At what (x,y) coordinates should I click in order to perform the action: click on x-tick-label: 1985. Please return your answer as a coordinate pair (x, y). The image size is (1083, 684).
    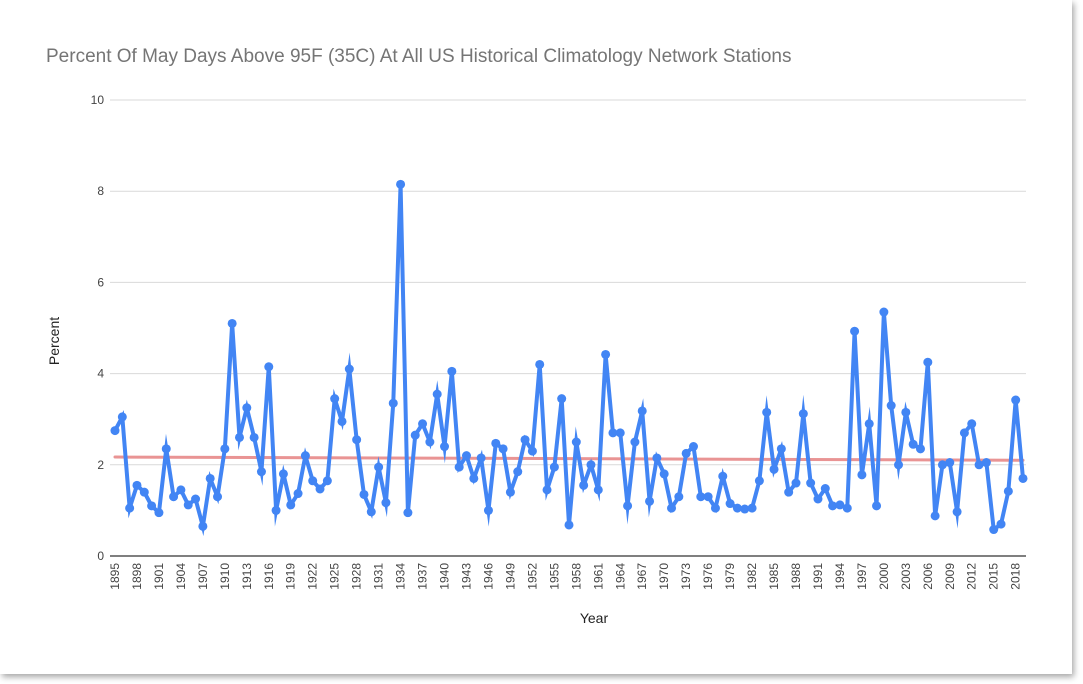
    Looking at the image, I should click on (774, 576).